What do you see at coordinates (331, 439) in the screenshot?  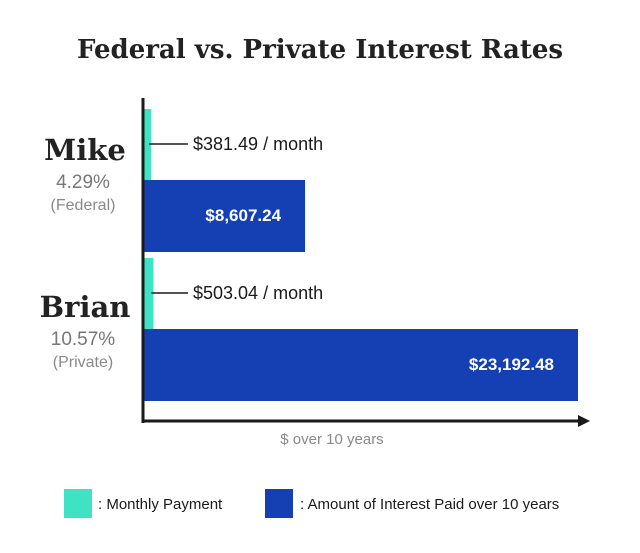 I see `x-axis-label: $ over 10 years` at bounding box center [331, 439].